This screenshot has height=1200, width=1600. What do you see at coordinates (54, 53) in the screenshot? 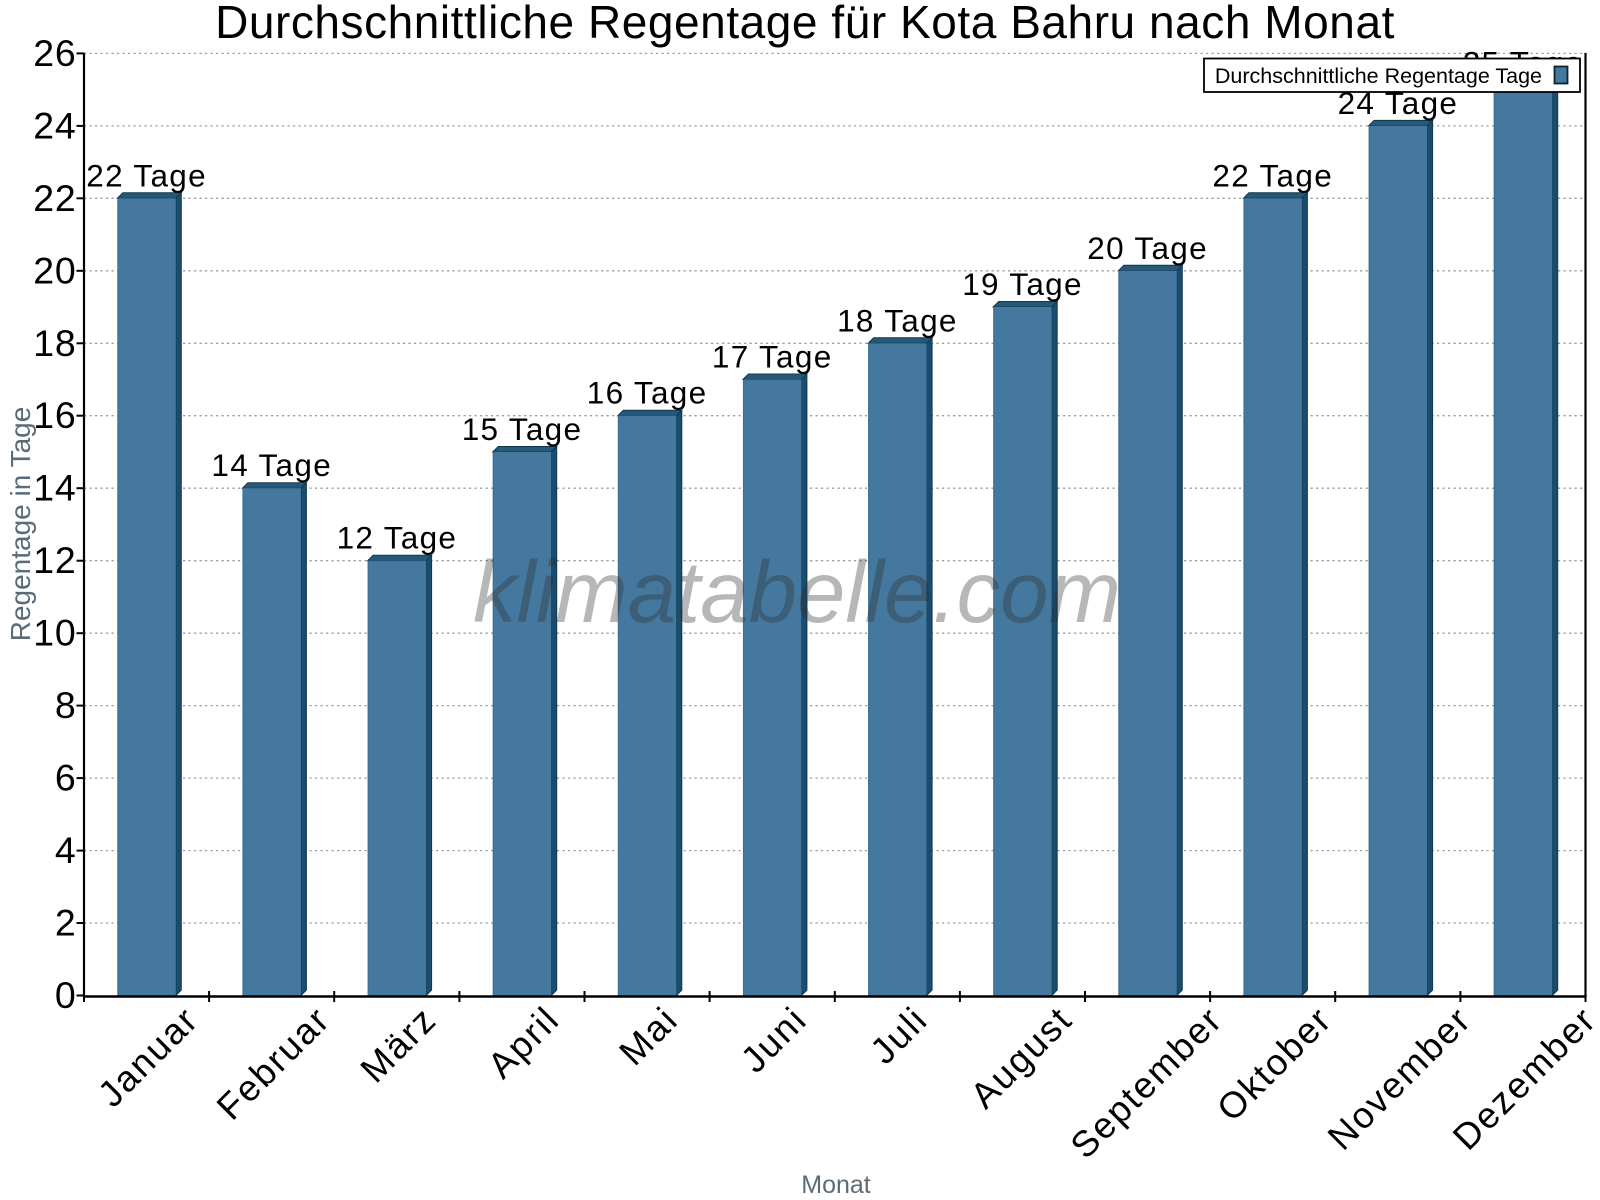
I see `svg-text: 26` at bounding box center [54, 53].